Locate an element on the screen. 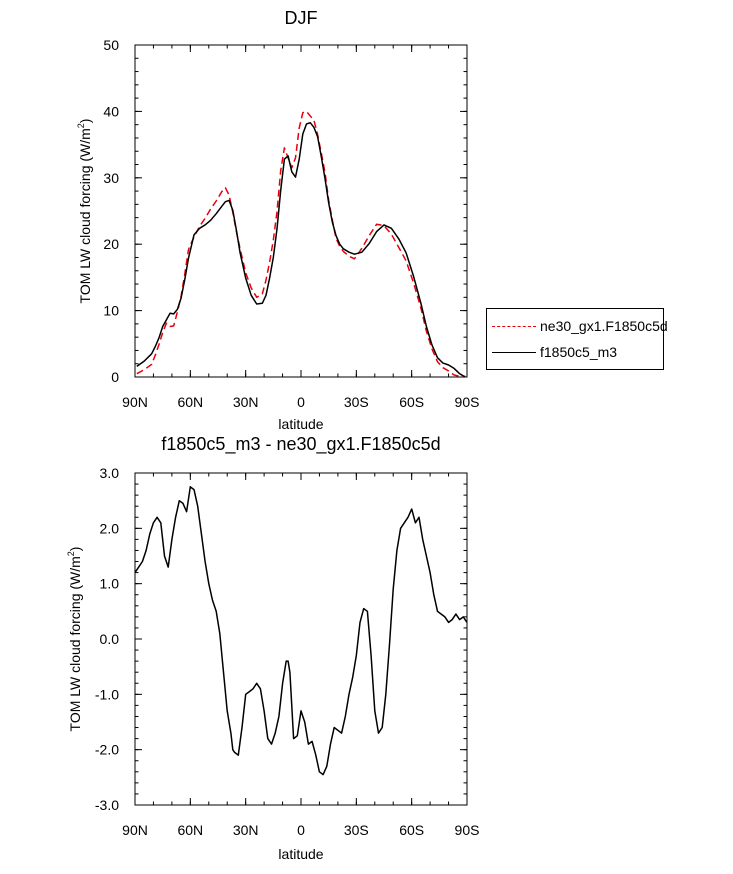 This screenshot has height=874, width=733. legend-swatch-f1850 is located at coordinates (514, 352).